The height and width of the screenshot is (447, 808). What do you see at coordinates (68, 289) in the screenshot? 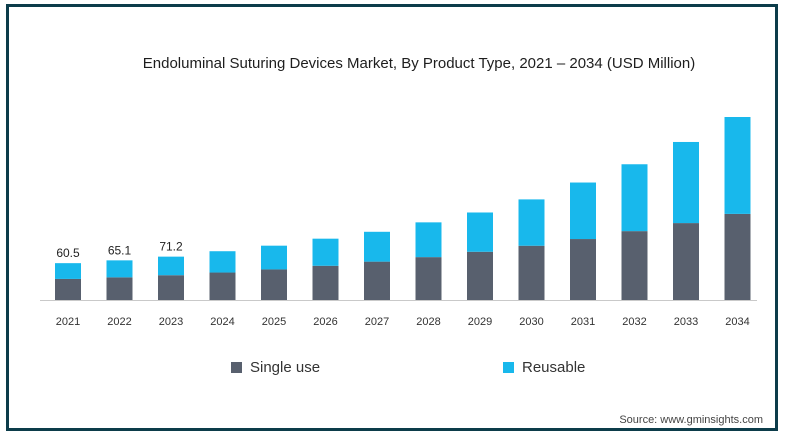
I see `bar-single-use-2021` at bounding box center [68, 289].